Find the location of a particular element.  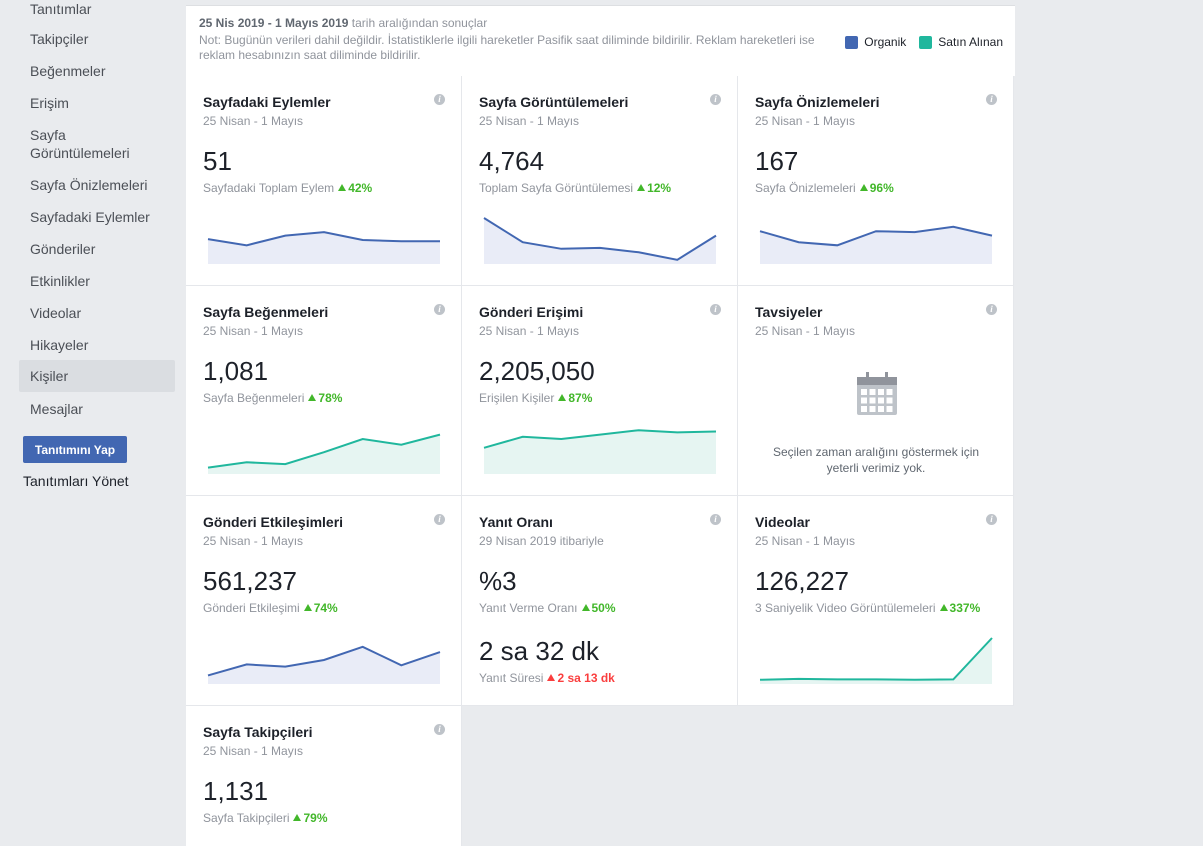

manage-promotions-link: Tanıtımları Yönet is located at coordinates (76, 481).